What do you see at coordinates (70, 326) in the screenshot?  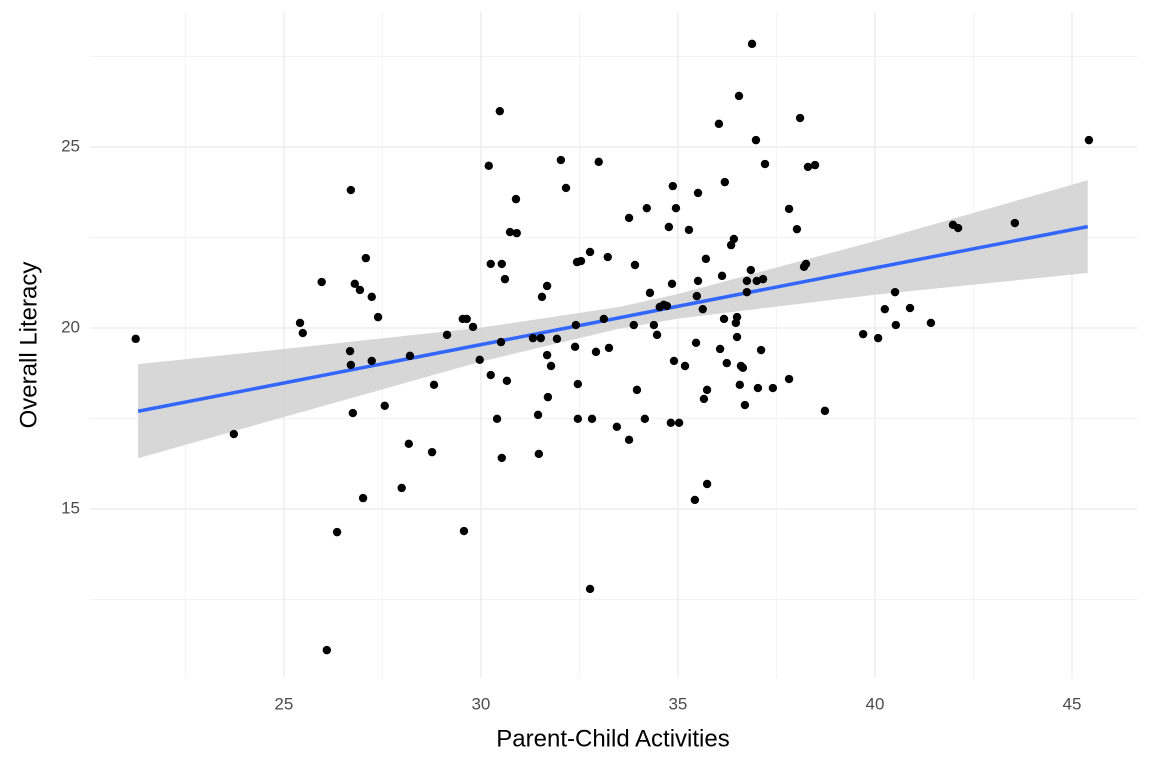 I see `y-tick-label: 20` at bounding box center [70, 326].